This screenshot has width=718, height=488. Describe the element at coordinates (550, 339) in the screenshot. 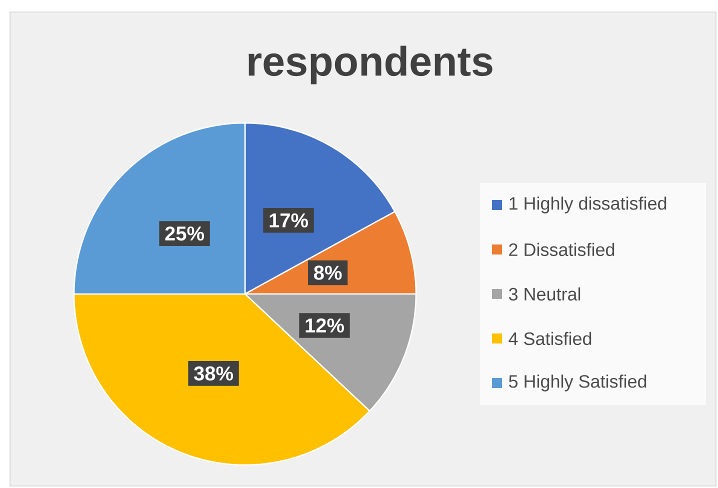

I see `legend-label: 4 Satisfied` at that location.